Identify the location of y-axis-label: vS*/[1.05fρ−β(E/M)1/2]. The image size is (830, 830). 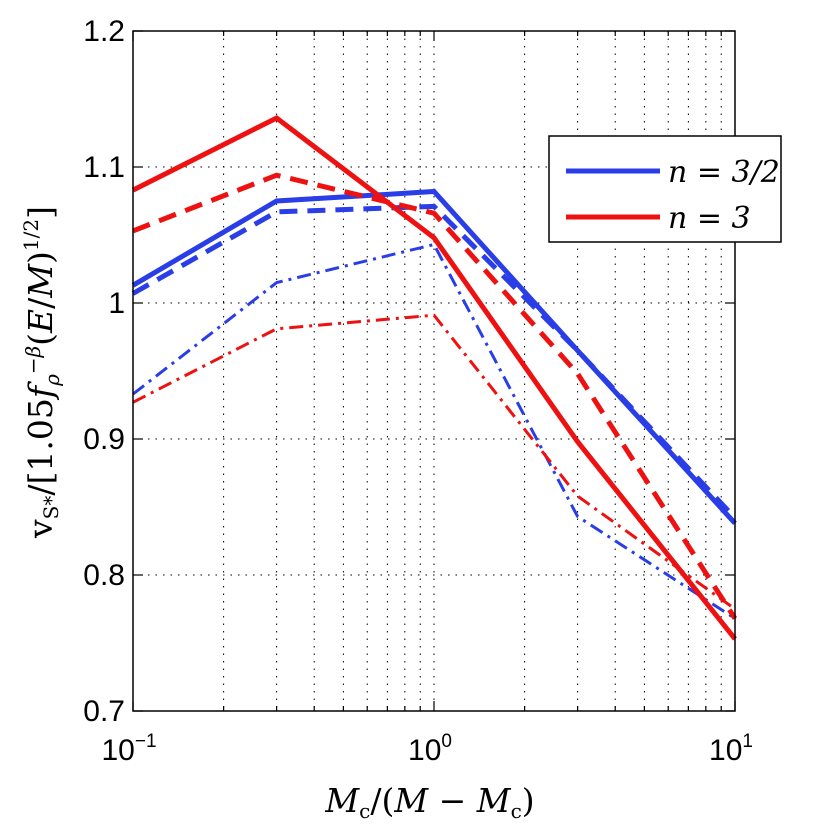
(41, 372).